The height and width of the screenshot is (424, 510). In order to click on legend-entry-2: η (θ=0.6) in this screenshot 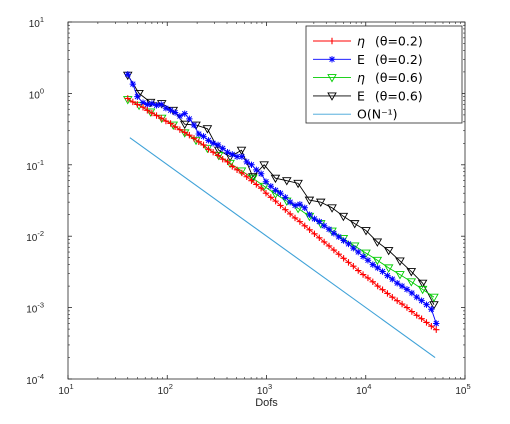, I will do `click(390, 77)`.